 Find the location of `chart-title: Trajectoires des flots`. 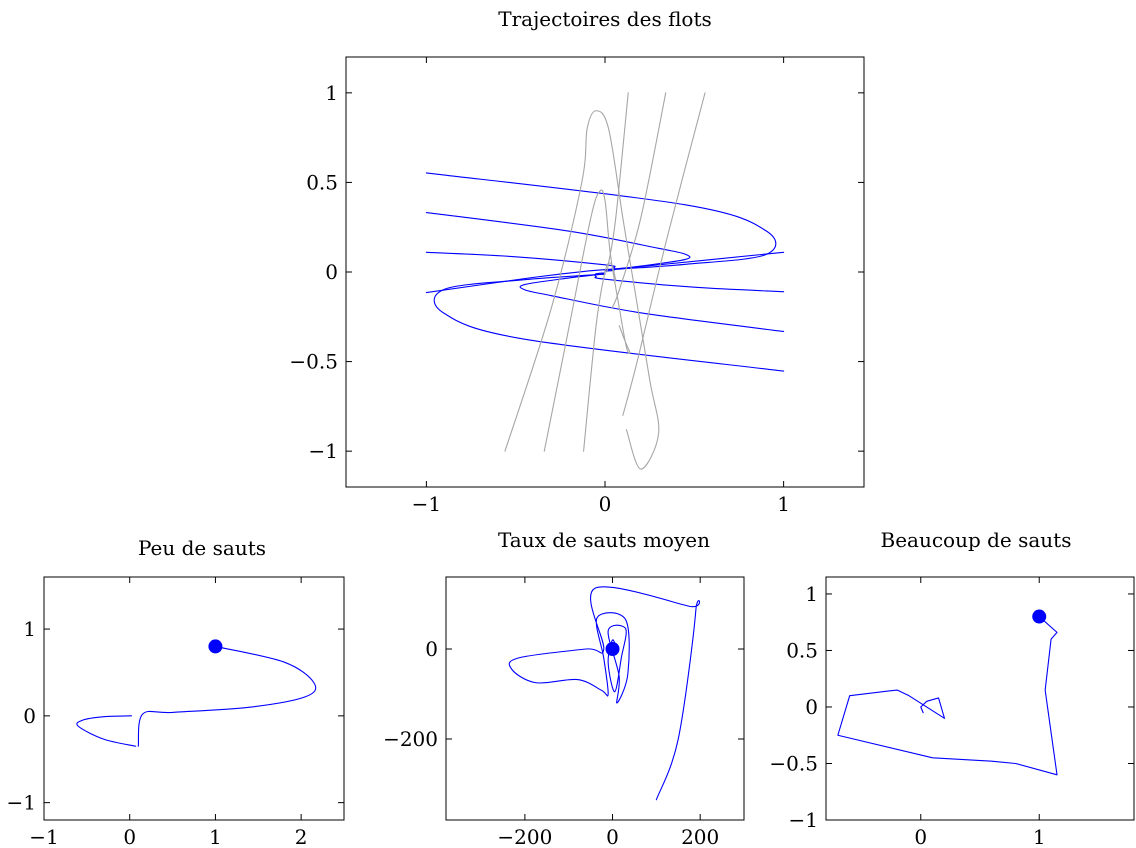

chart-title: Trajectoires des flots is located at coordinates (605, 19).